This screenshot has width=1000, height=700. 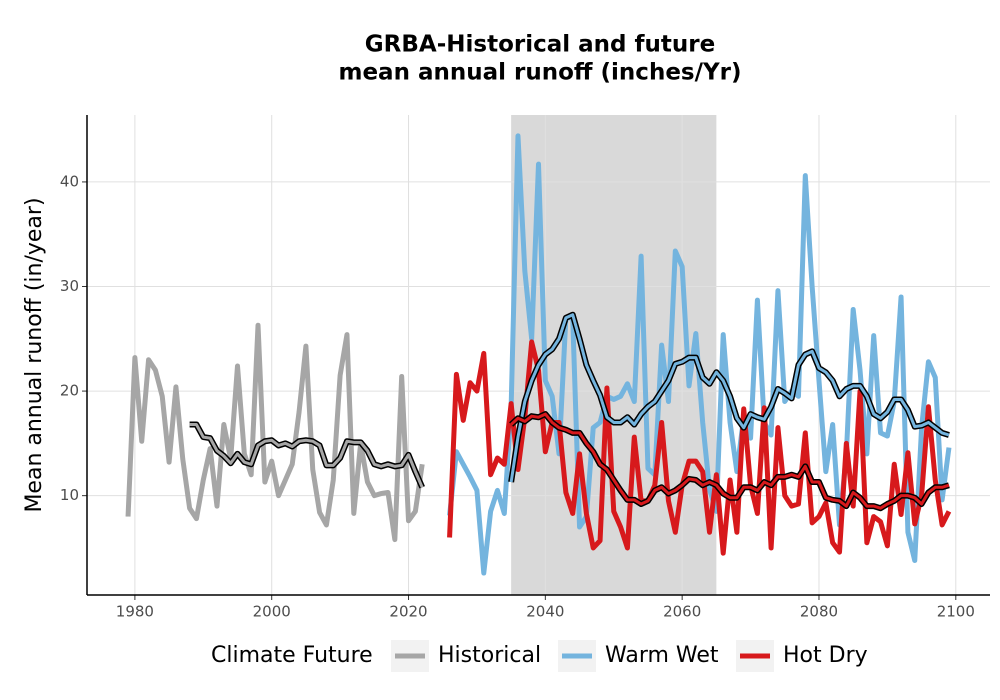 I want to click on x-tick-label: 2100, so click(x=956, y=612).